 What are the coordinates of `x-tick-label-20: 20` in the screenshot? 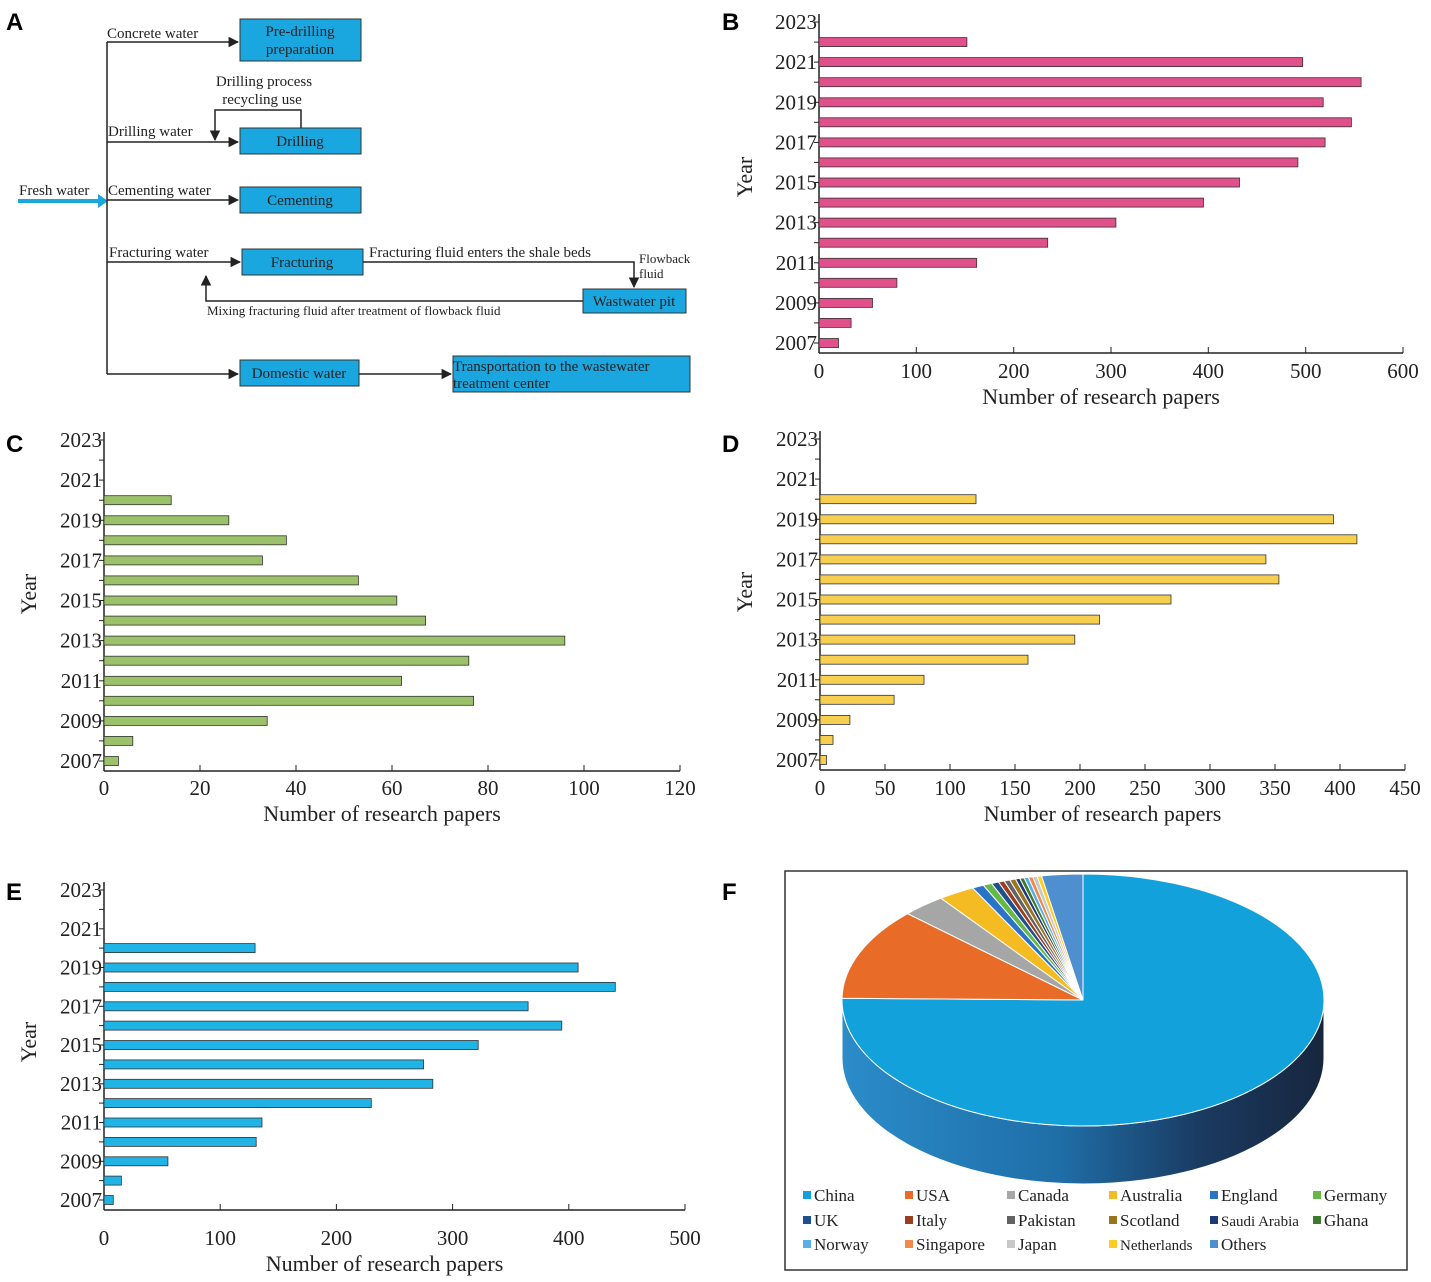 It's located at (200, 788).